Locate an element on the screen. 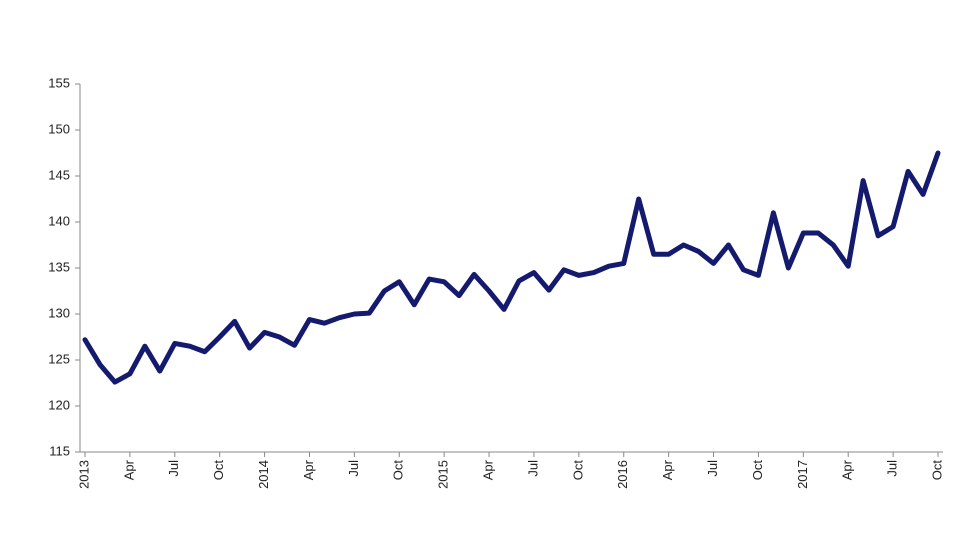  y-tick-label: 125 is located at coordinates (59, 358).